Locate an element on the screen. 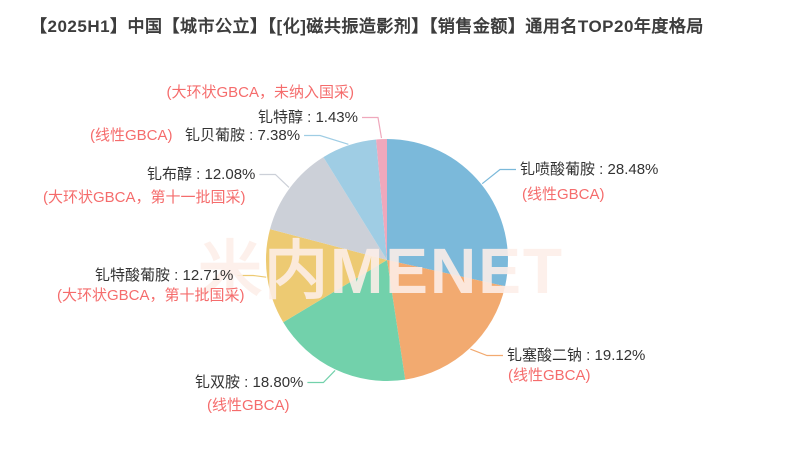 The height and width of the screenshot is (464, 785). slice-name-label: 钆双胺 : 18.80% is located at coordinates (249, 382).